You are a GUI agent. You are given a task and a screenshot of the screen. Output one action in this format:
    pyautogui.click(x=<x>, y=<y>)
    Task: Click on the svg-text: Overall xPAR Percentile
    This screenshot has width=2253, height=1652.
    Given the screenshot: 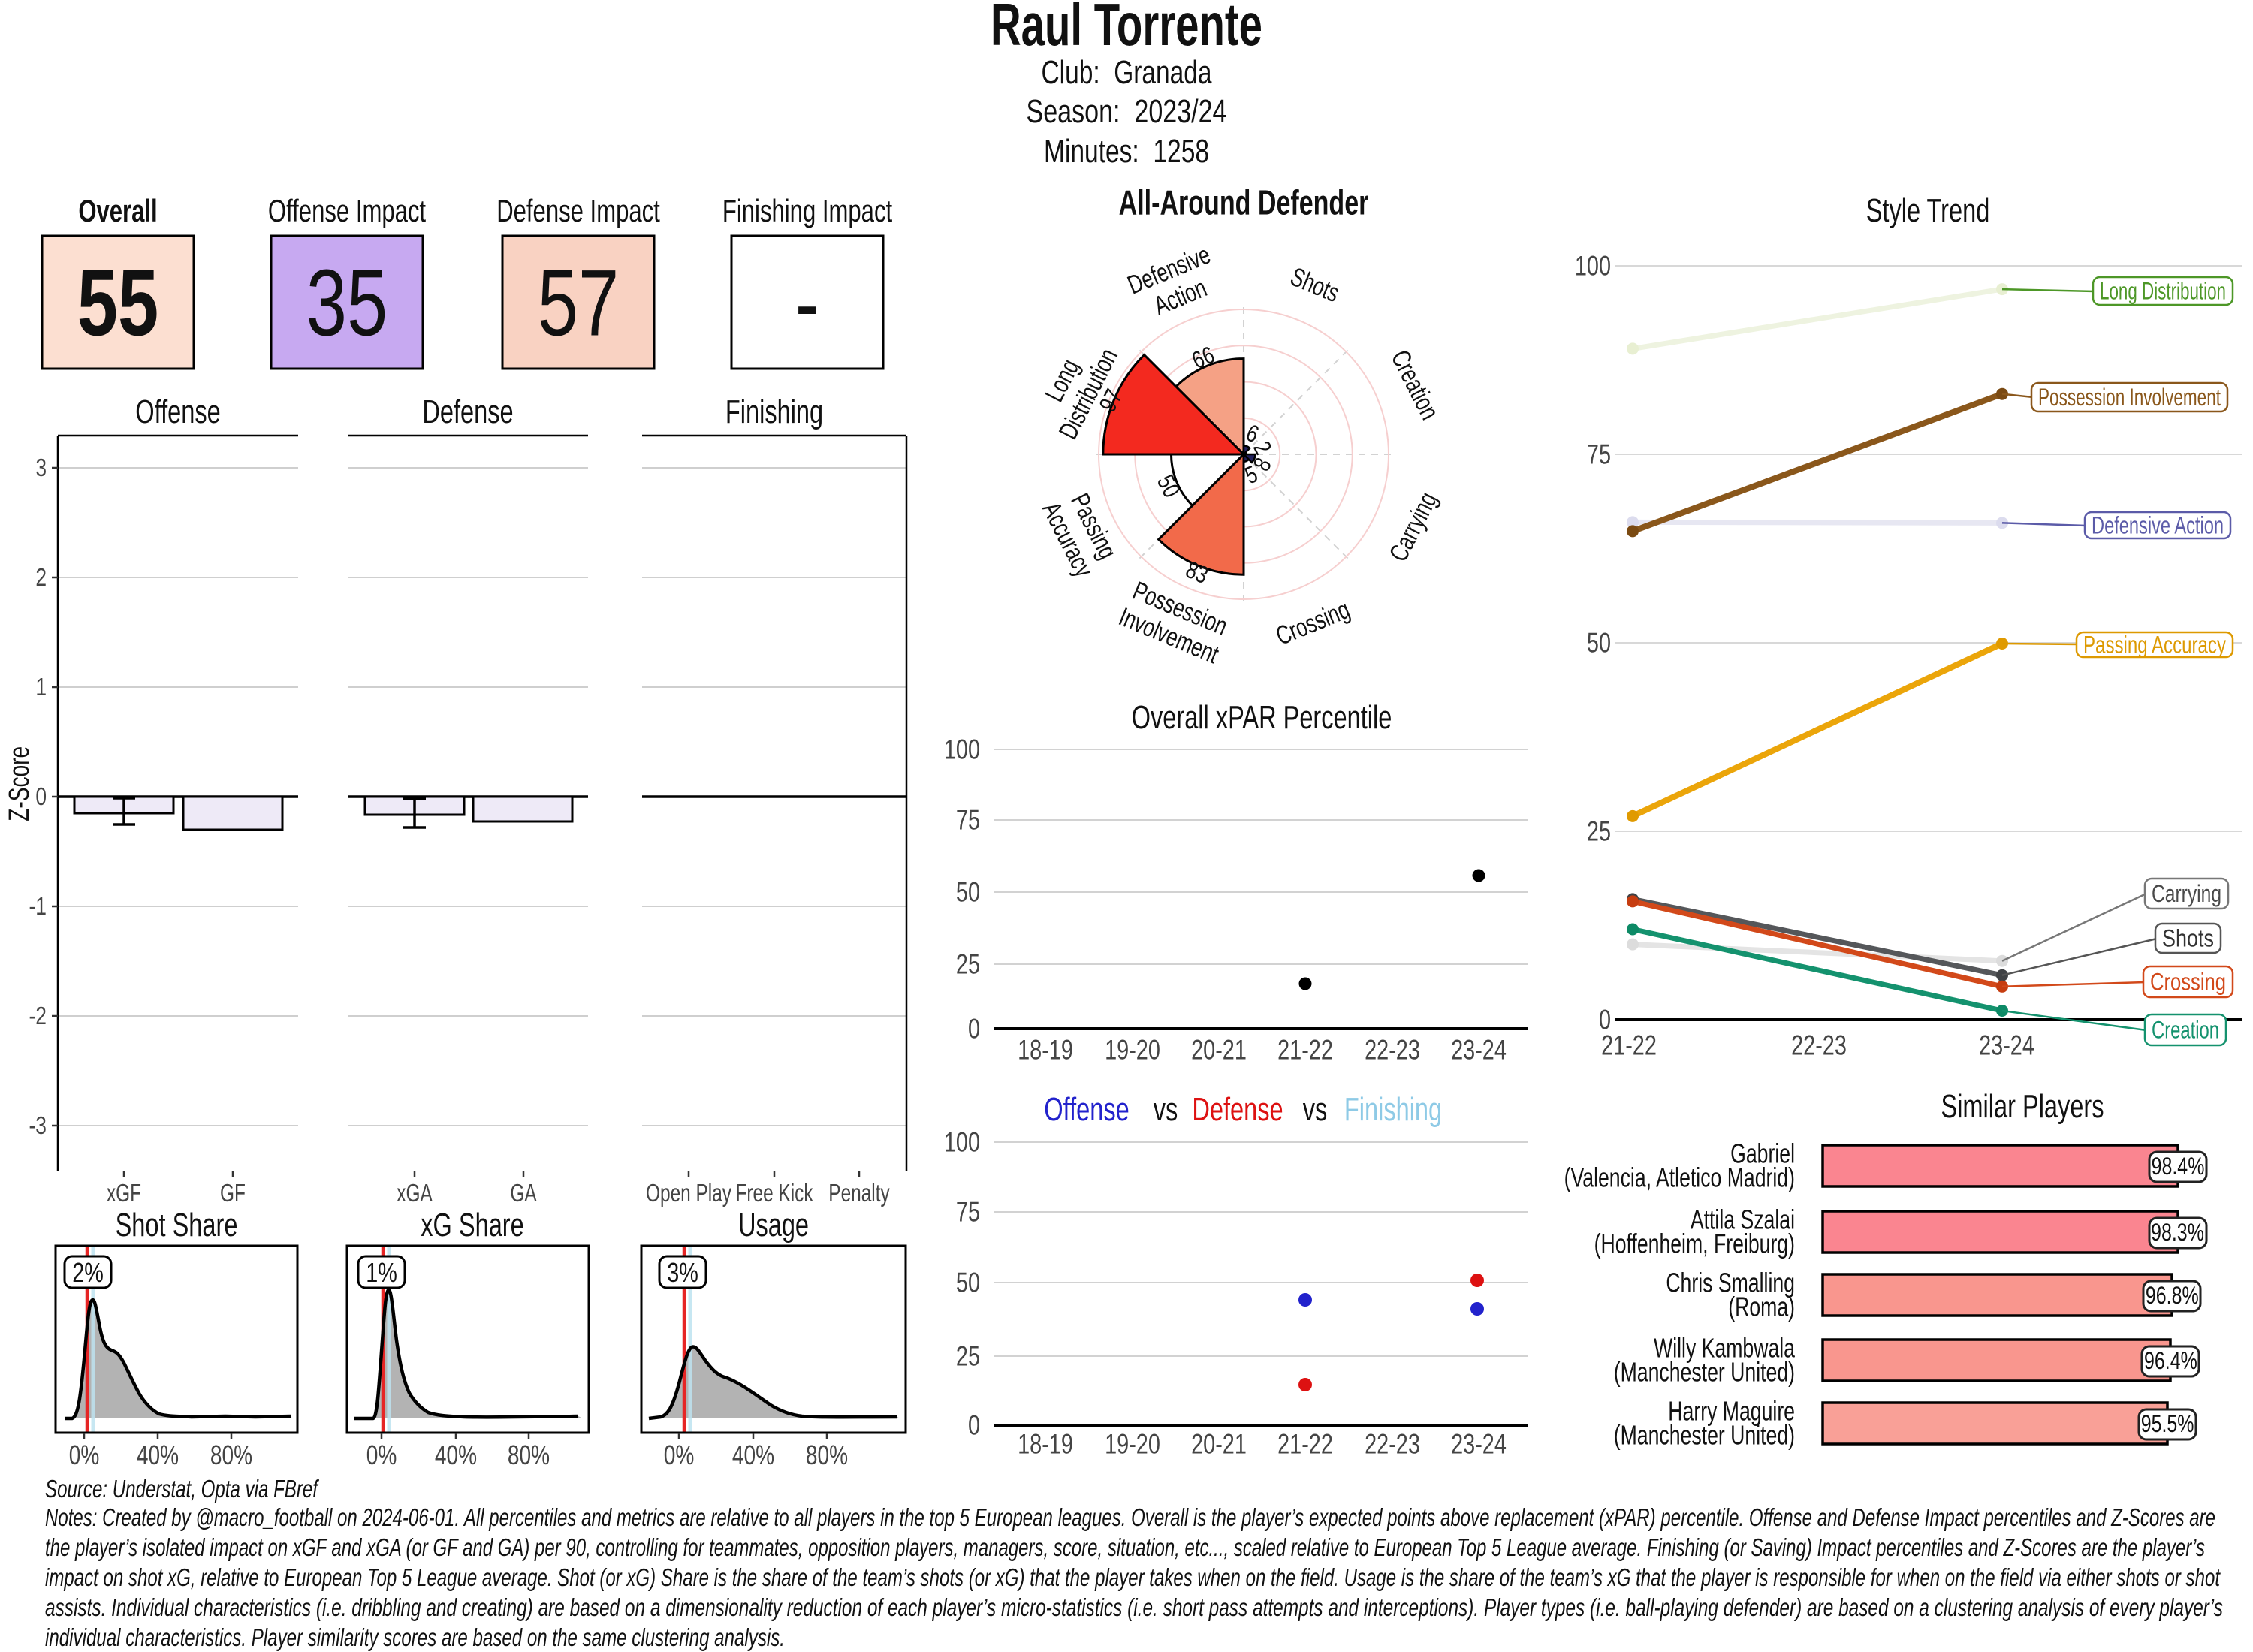 What is the action you would take?
    pyautogui.click(x=1262, y=717)
    